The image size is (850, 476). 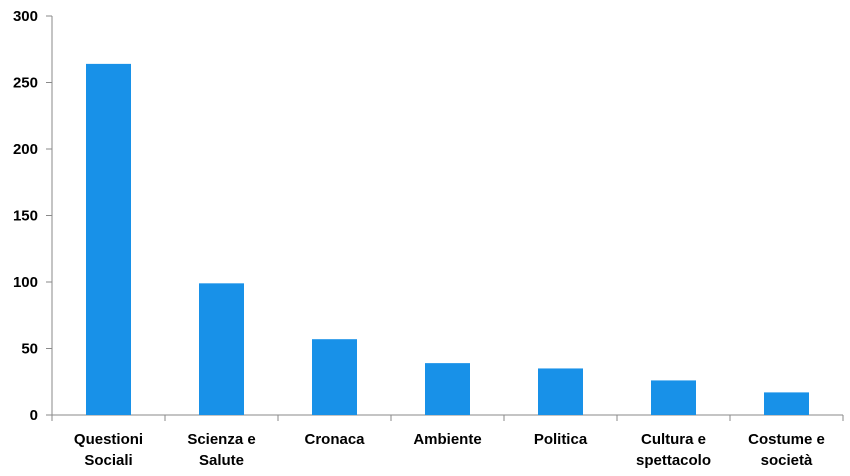 What do you see at coordinates (108, 439) in the screenshot?
I see `x-tick-label-line: Questioni` at bounding box center [108, 439].